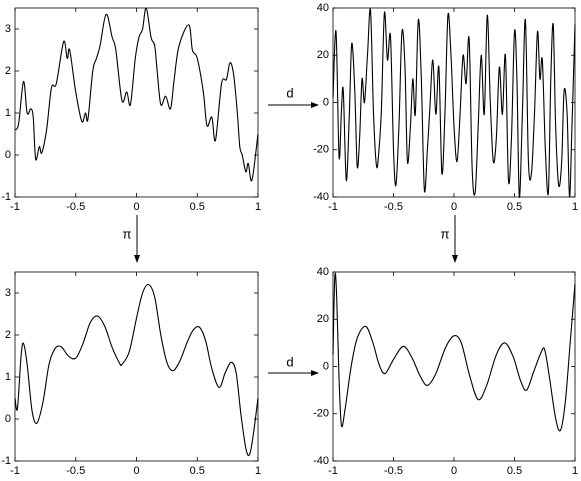  I want to click on curve, so click(454, 352).